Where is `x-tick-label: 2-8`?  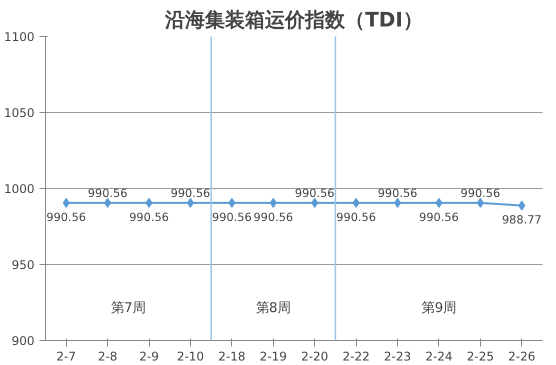
x-tick-label: 2-8 is located at coordinates (108, 357).